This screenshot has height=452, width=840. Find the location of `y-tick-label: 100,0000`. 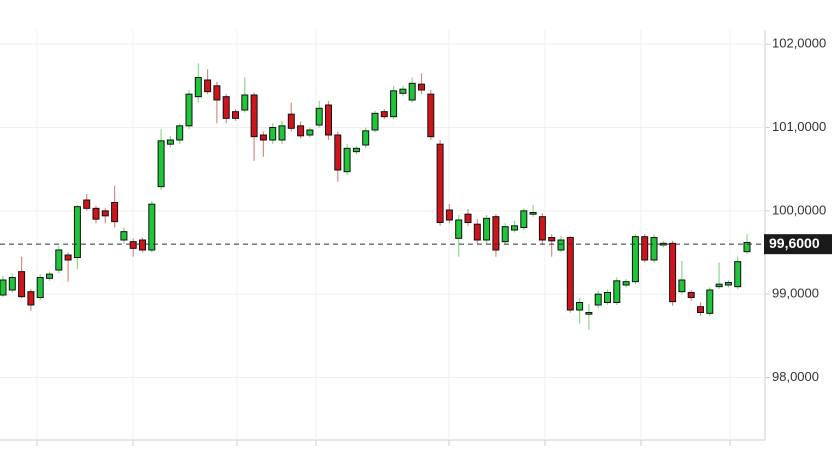

y-tick-label: 100,0000 is located at coordinates (799, 209).